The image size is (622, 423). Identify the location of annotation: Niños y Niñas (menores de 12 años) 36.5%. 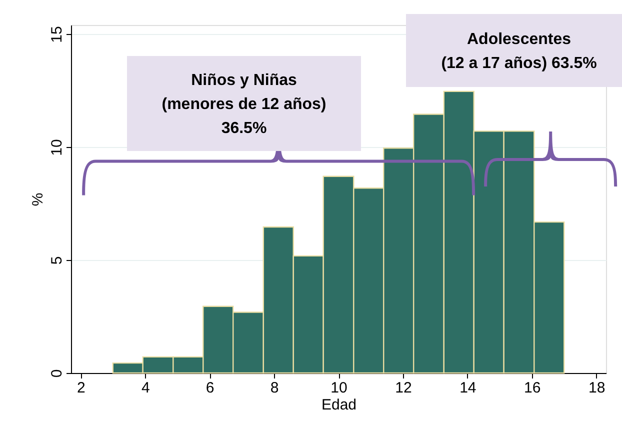
(244, 104).